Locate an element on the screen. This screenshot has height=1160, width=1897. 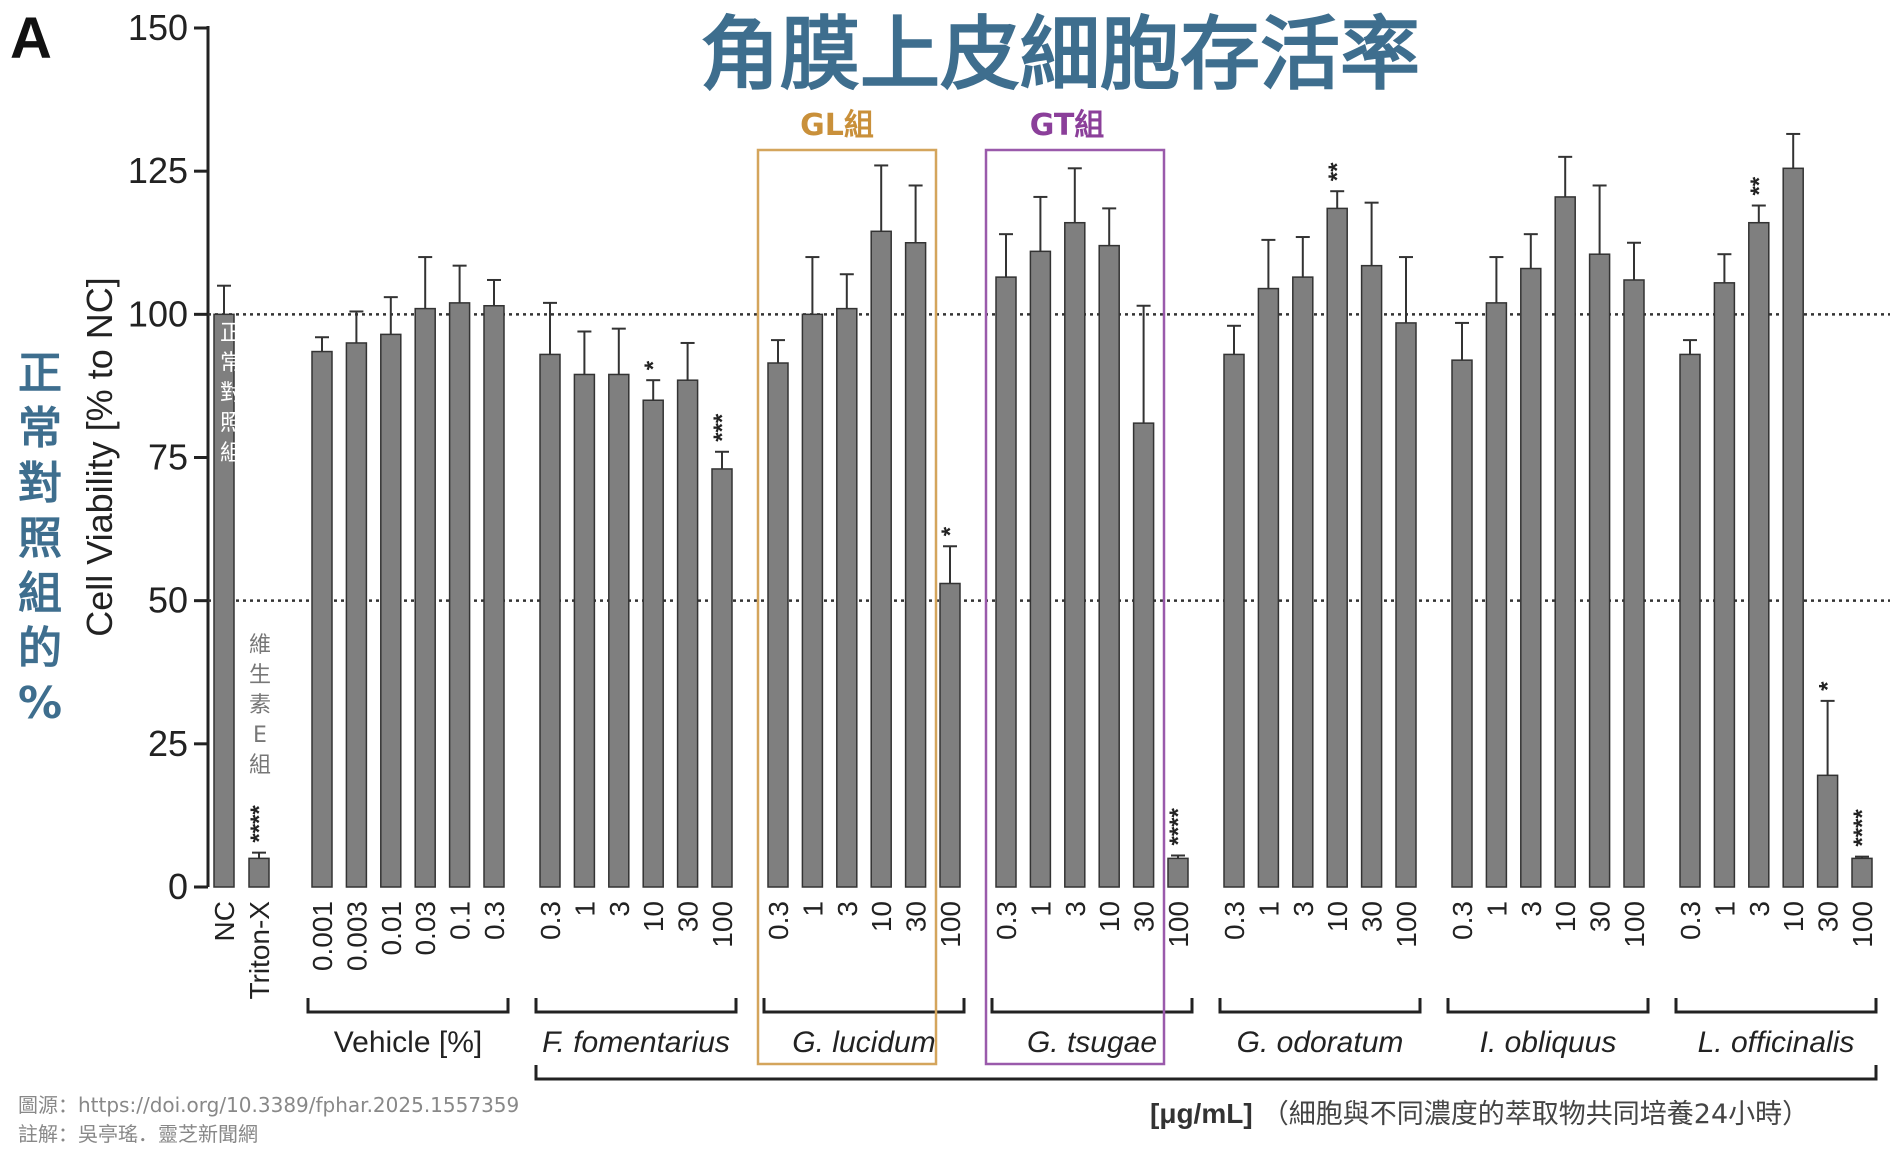
nc-annotation-char: 組 is located at coordinates (231, 453).